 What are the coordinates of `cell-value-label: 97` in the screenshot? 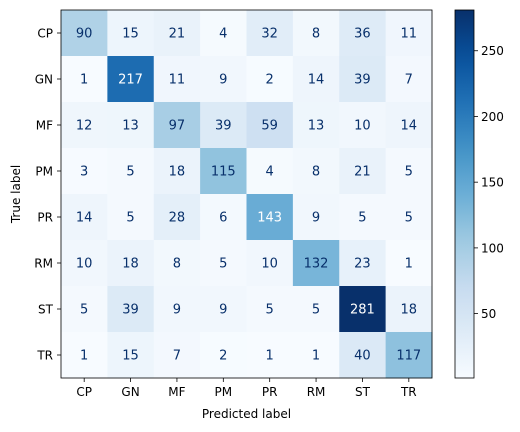 It's located at (177, 126).